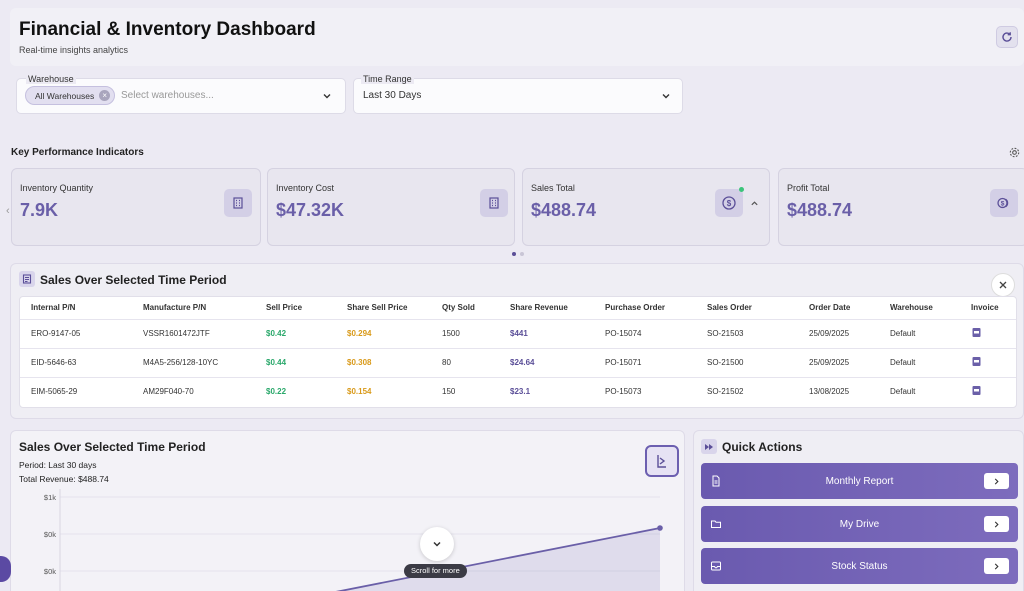 The image size is (1024, 591). I want to click on cell-share-sell-price: $0.154, so click(383, 391).